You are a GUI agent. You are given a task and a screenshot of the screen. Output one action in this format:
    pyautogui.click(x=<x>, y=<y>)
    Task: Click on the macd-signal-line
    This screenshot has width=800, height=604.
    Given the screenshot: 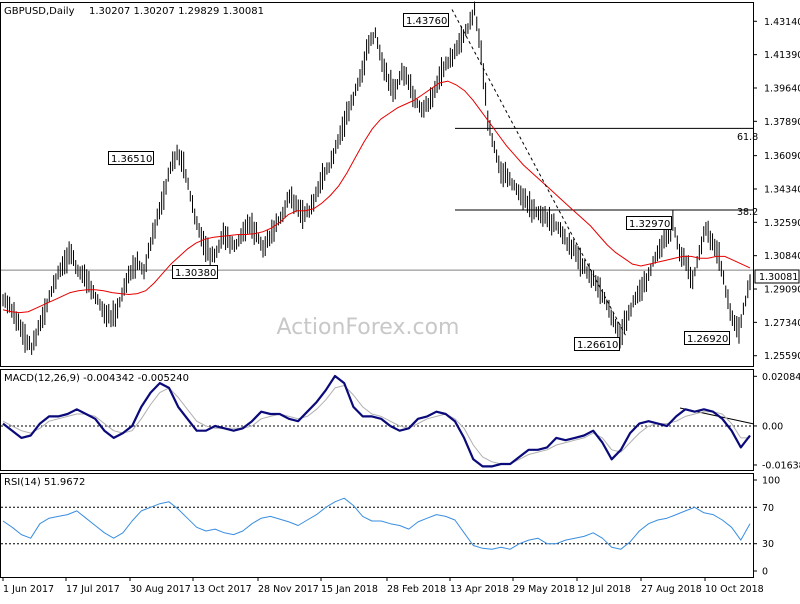 What is the action you would take?
    pyautogui.click(x=376, y=425)
    